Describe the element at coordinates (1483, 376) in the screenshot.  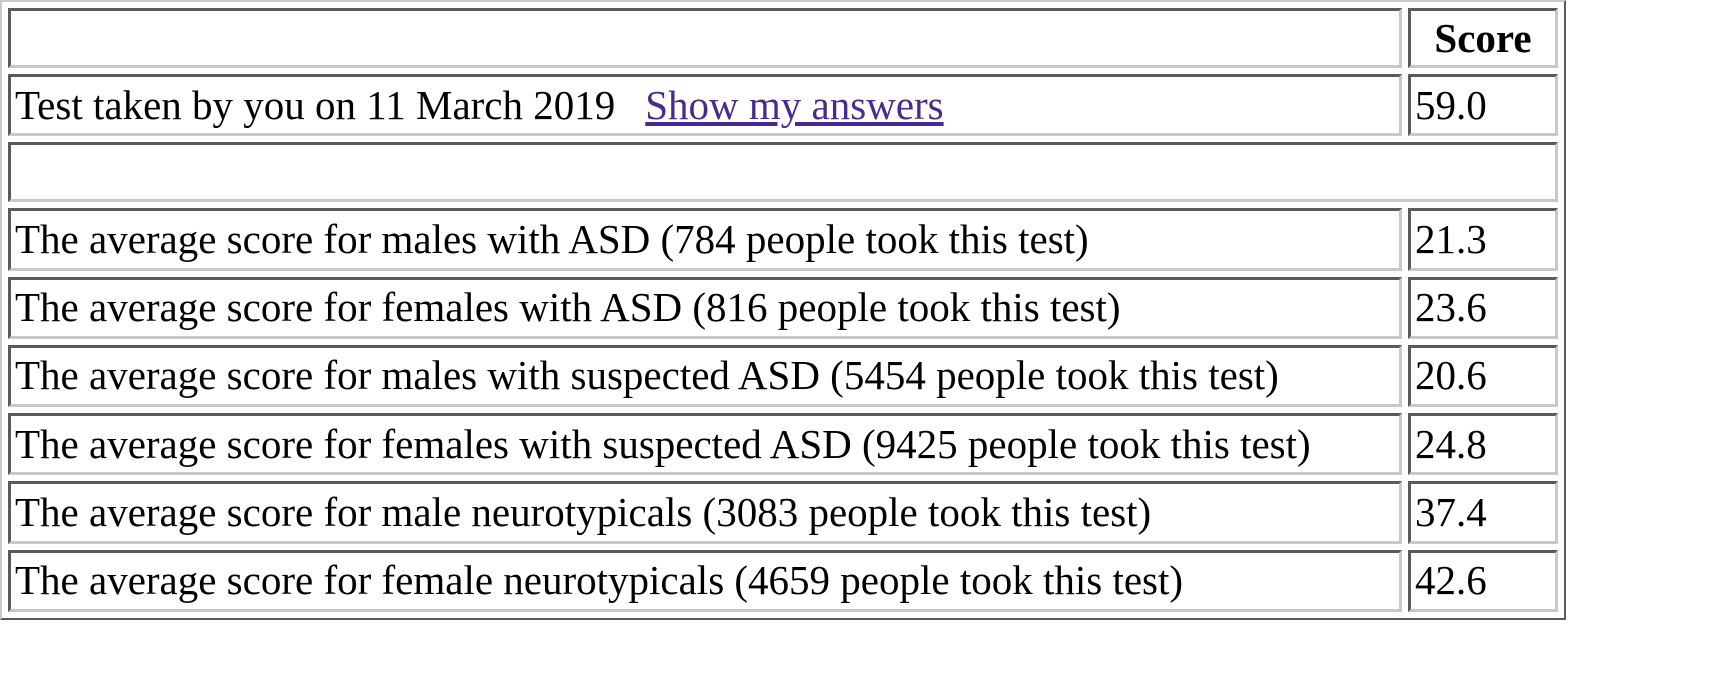
I see `average-score: 20.6` at that location.